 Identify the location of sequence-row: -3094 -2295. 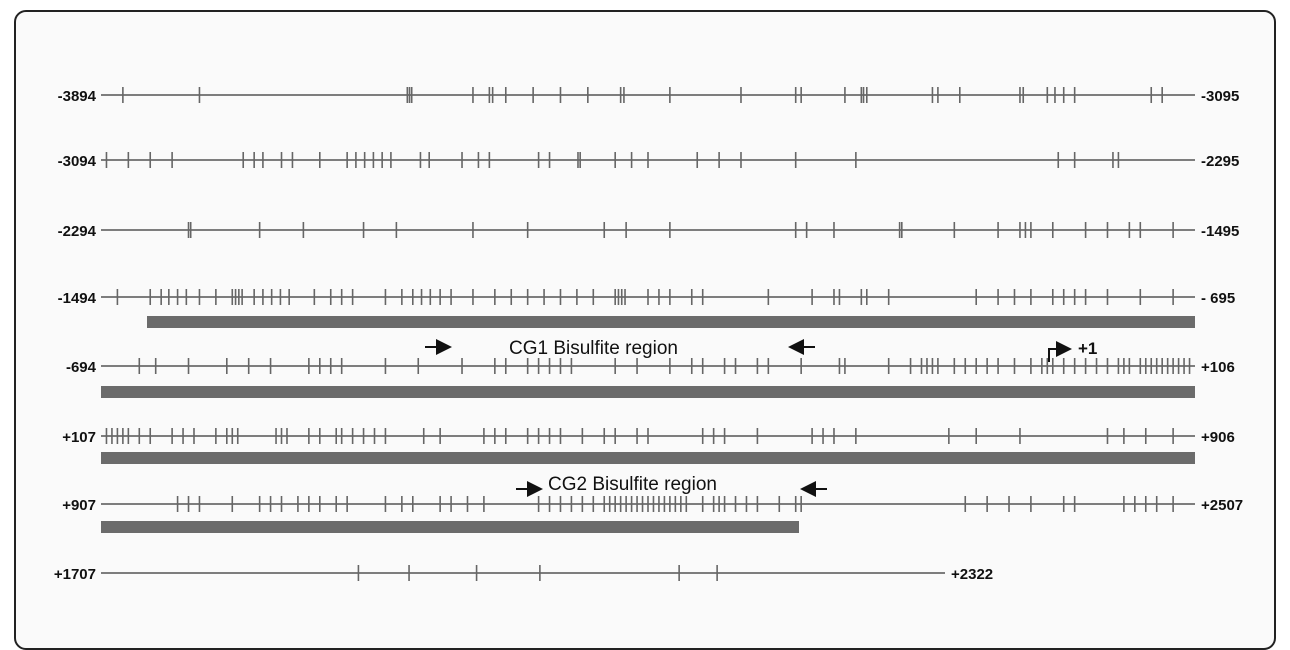
(648, 161).